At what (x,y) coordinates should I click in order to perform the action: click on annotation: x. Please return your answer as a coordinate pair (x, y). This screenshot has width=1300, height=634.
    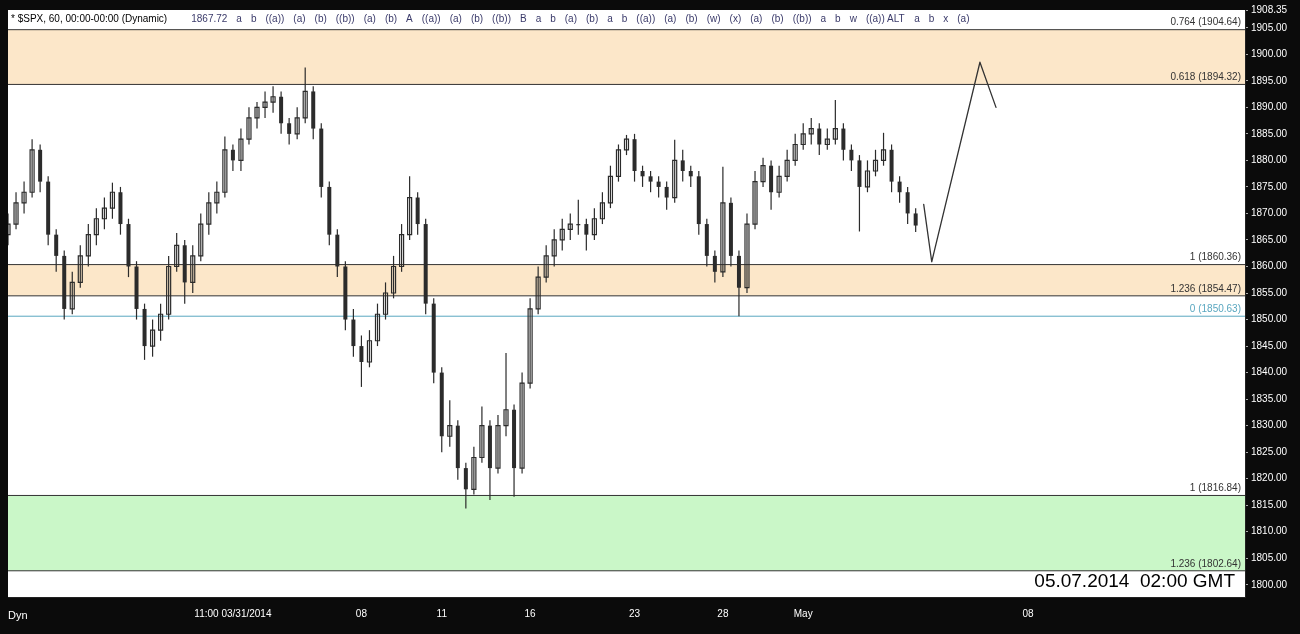
    Looking at the image, I should click on (946, 18).